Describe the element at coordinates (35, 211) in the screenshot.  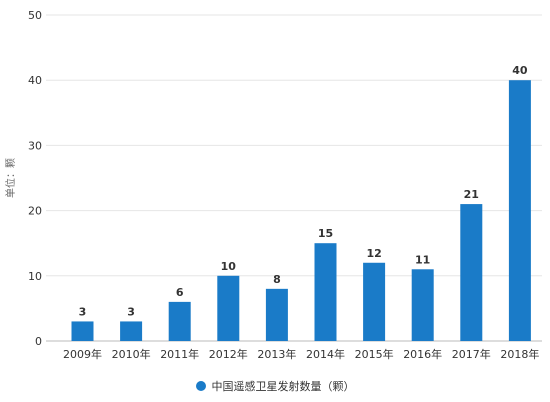
I see `y-tick-label: 20` at that location.